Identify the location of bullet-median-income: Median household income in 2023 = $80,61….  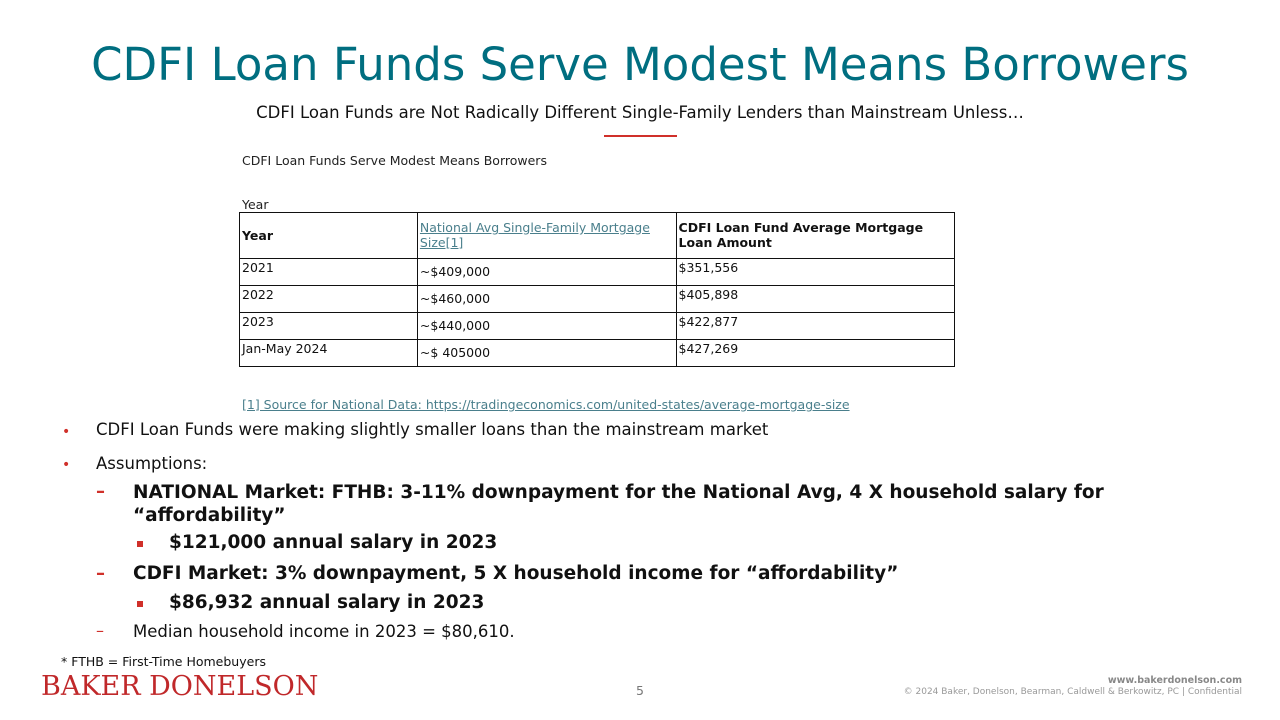
(324, 631).